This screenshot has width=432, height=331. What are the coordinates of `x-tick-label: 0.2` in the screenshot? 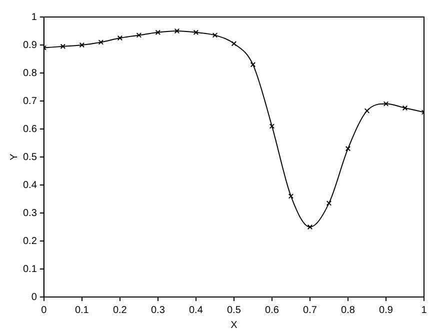 It's located at (120, 310).